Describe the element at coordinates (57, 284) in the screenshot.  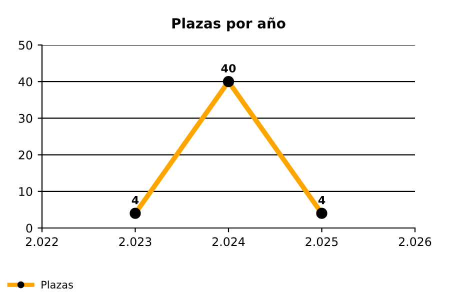
I see `legend-label: Plazas` at that location.